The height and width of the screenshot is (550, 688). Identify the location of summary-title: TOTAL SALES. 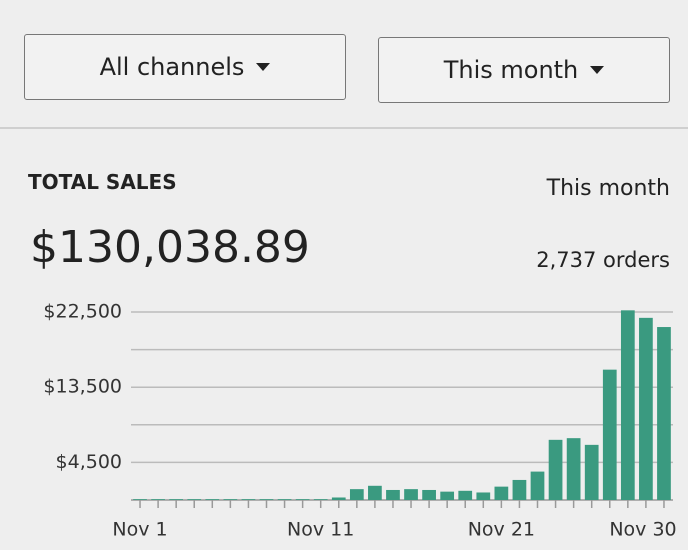
(102, 182).